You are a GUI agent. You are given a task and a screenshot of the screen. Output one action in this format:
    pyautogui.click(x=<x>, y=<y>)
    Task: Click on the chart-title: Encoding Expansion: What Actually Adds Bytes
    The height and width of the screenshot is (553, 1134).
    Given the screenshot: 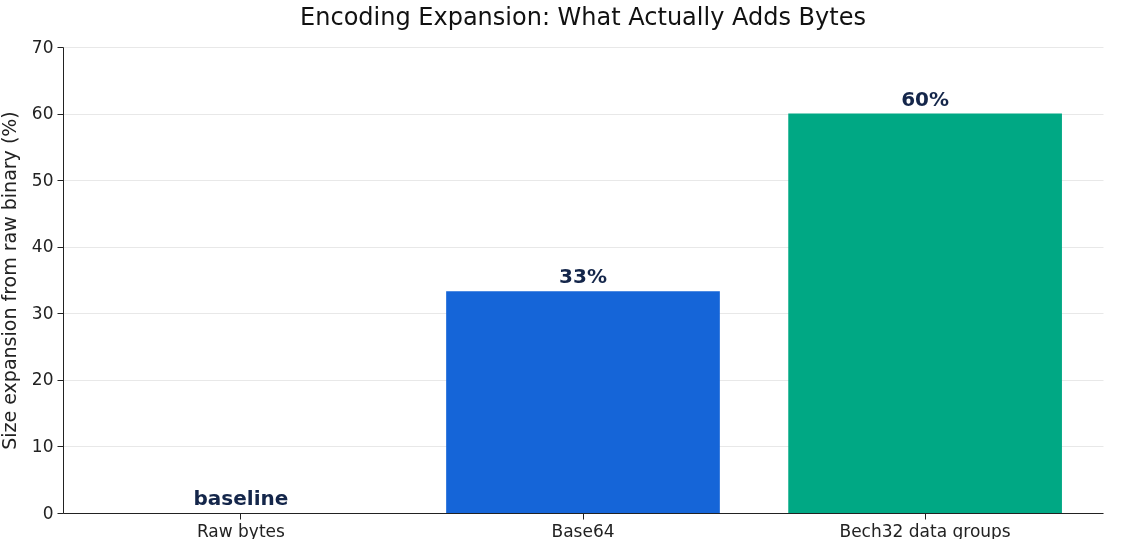 What is the action you would take?
    pyautogui.click(x=583, y=17)
    